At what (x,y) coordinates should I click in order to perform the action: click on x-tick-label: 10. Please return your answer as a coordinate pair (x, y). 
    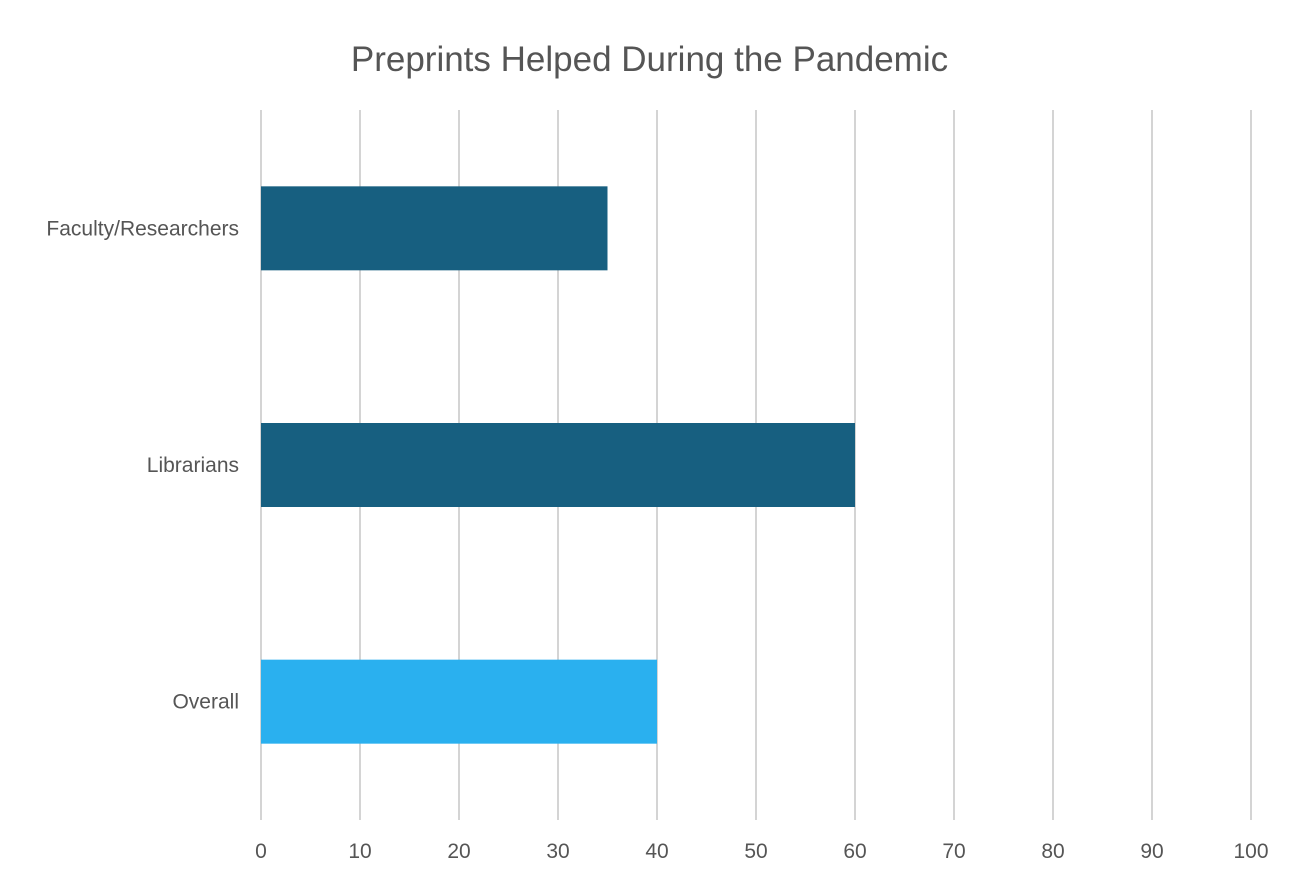
    Looking at the image, I should click on (359, 851).